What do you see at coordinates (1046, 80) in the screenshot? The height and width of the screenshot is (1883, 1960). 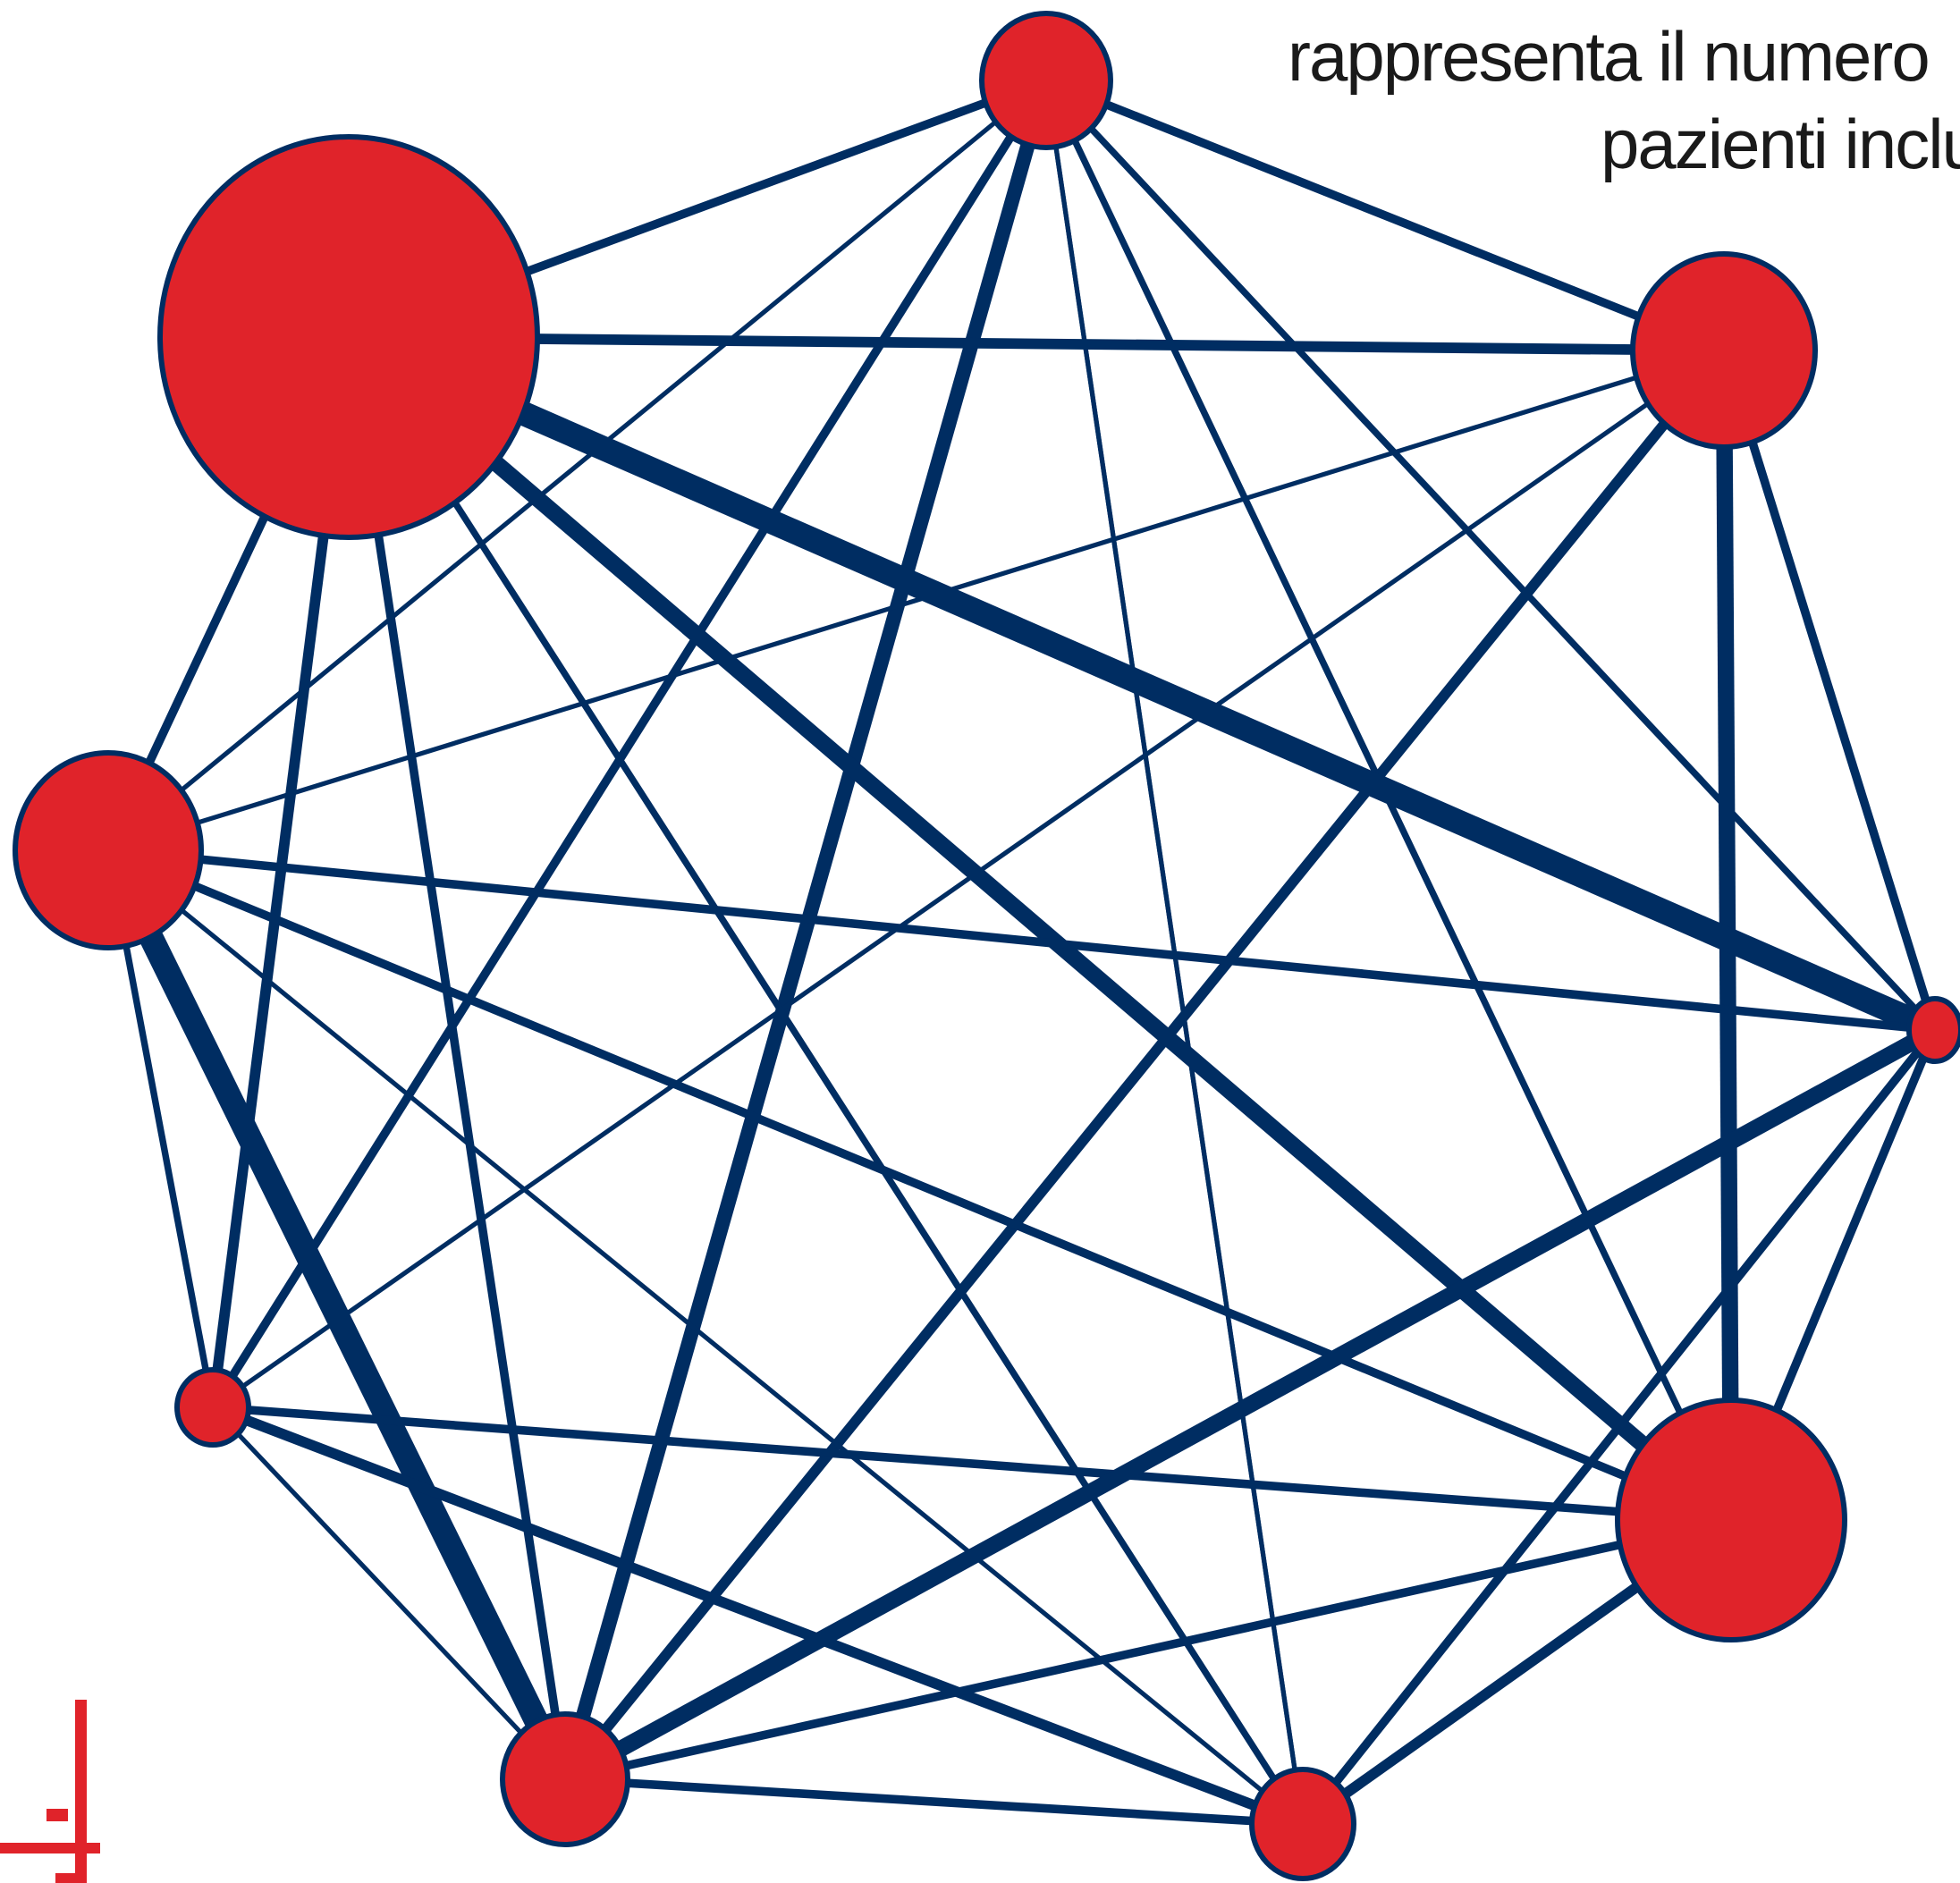 I see `node-A` at bounding box center [1046, 80].